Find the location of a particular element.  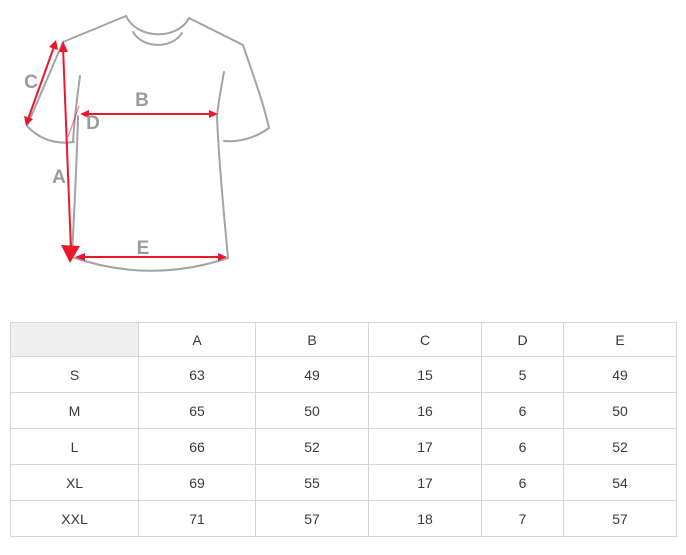

tshirt-left-armhole-seam is located at coordinates (76, 109).